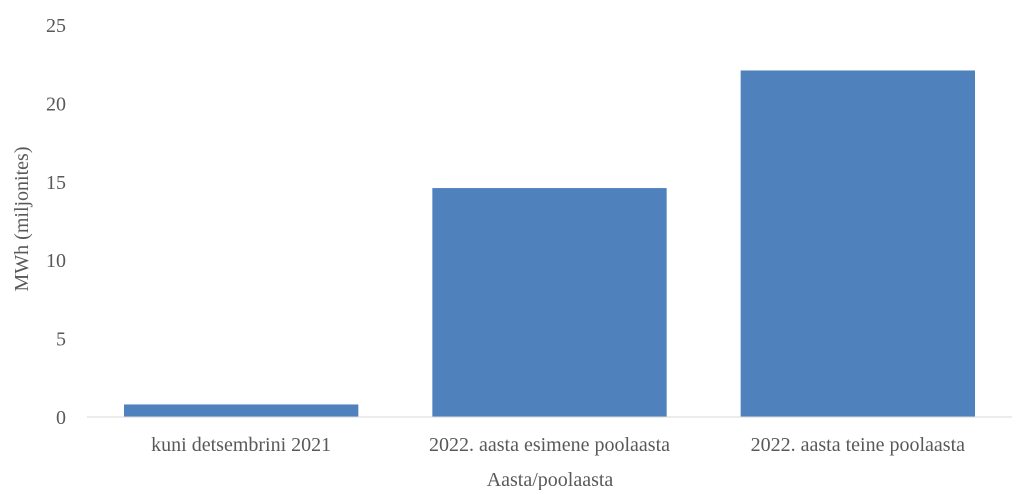 This screenshot has height=495, width=1017. I want to click on y-tick-label: 5, so click(61, 340).